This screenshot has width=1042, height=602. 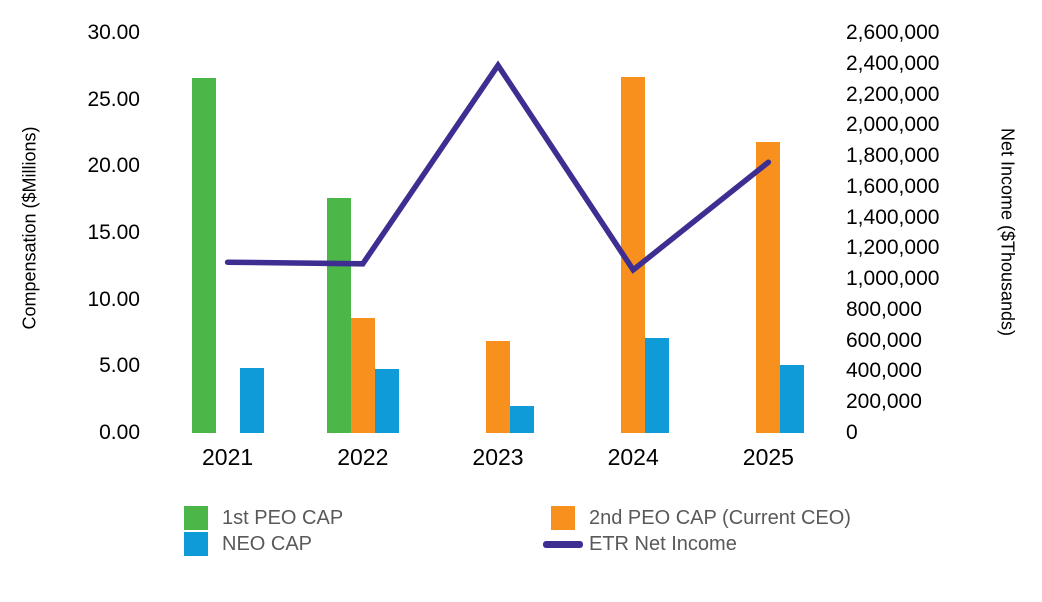 What do you see at coordinates (228, 457) in the screenshot?
I see `x-axis-label-2021: 2021` at bounding box center [228, 457].